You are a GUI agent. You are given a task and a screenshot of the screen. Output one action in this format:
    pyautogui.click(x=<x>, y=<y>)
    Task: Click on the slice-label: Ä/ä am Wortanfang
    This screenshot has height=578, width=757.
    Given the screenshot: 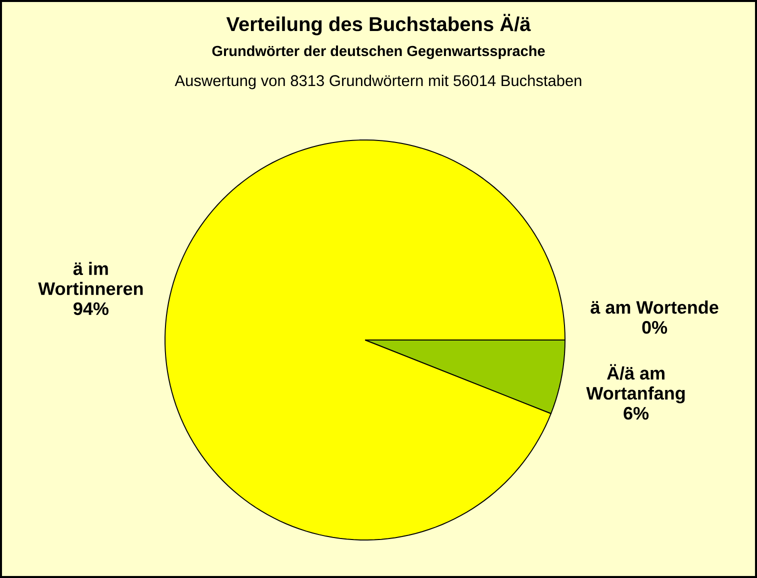 What is the action you would take?
    pyautogui.click(x=635, y=384)
    